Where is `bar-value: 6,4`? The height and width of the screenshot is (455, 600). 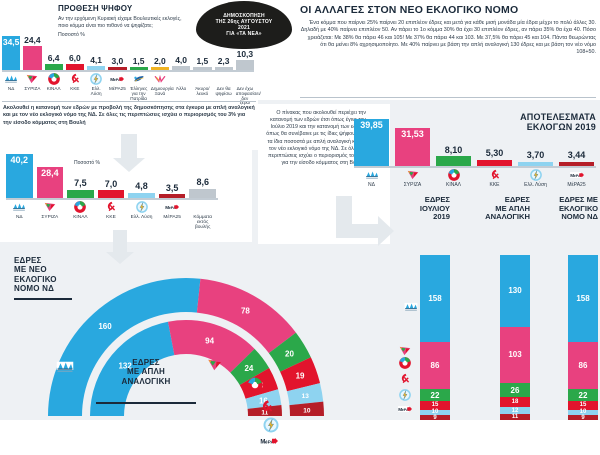 bar-value: 6,4 is located at coordinates (53, 57).